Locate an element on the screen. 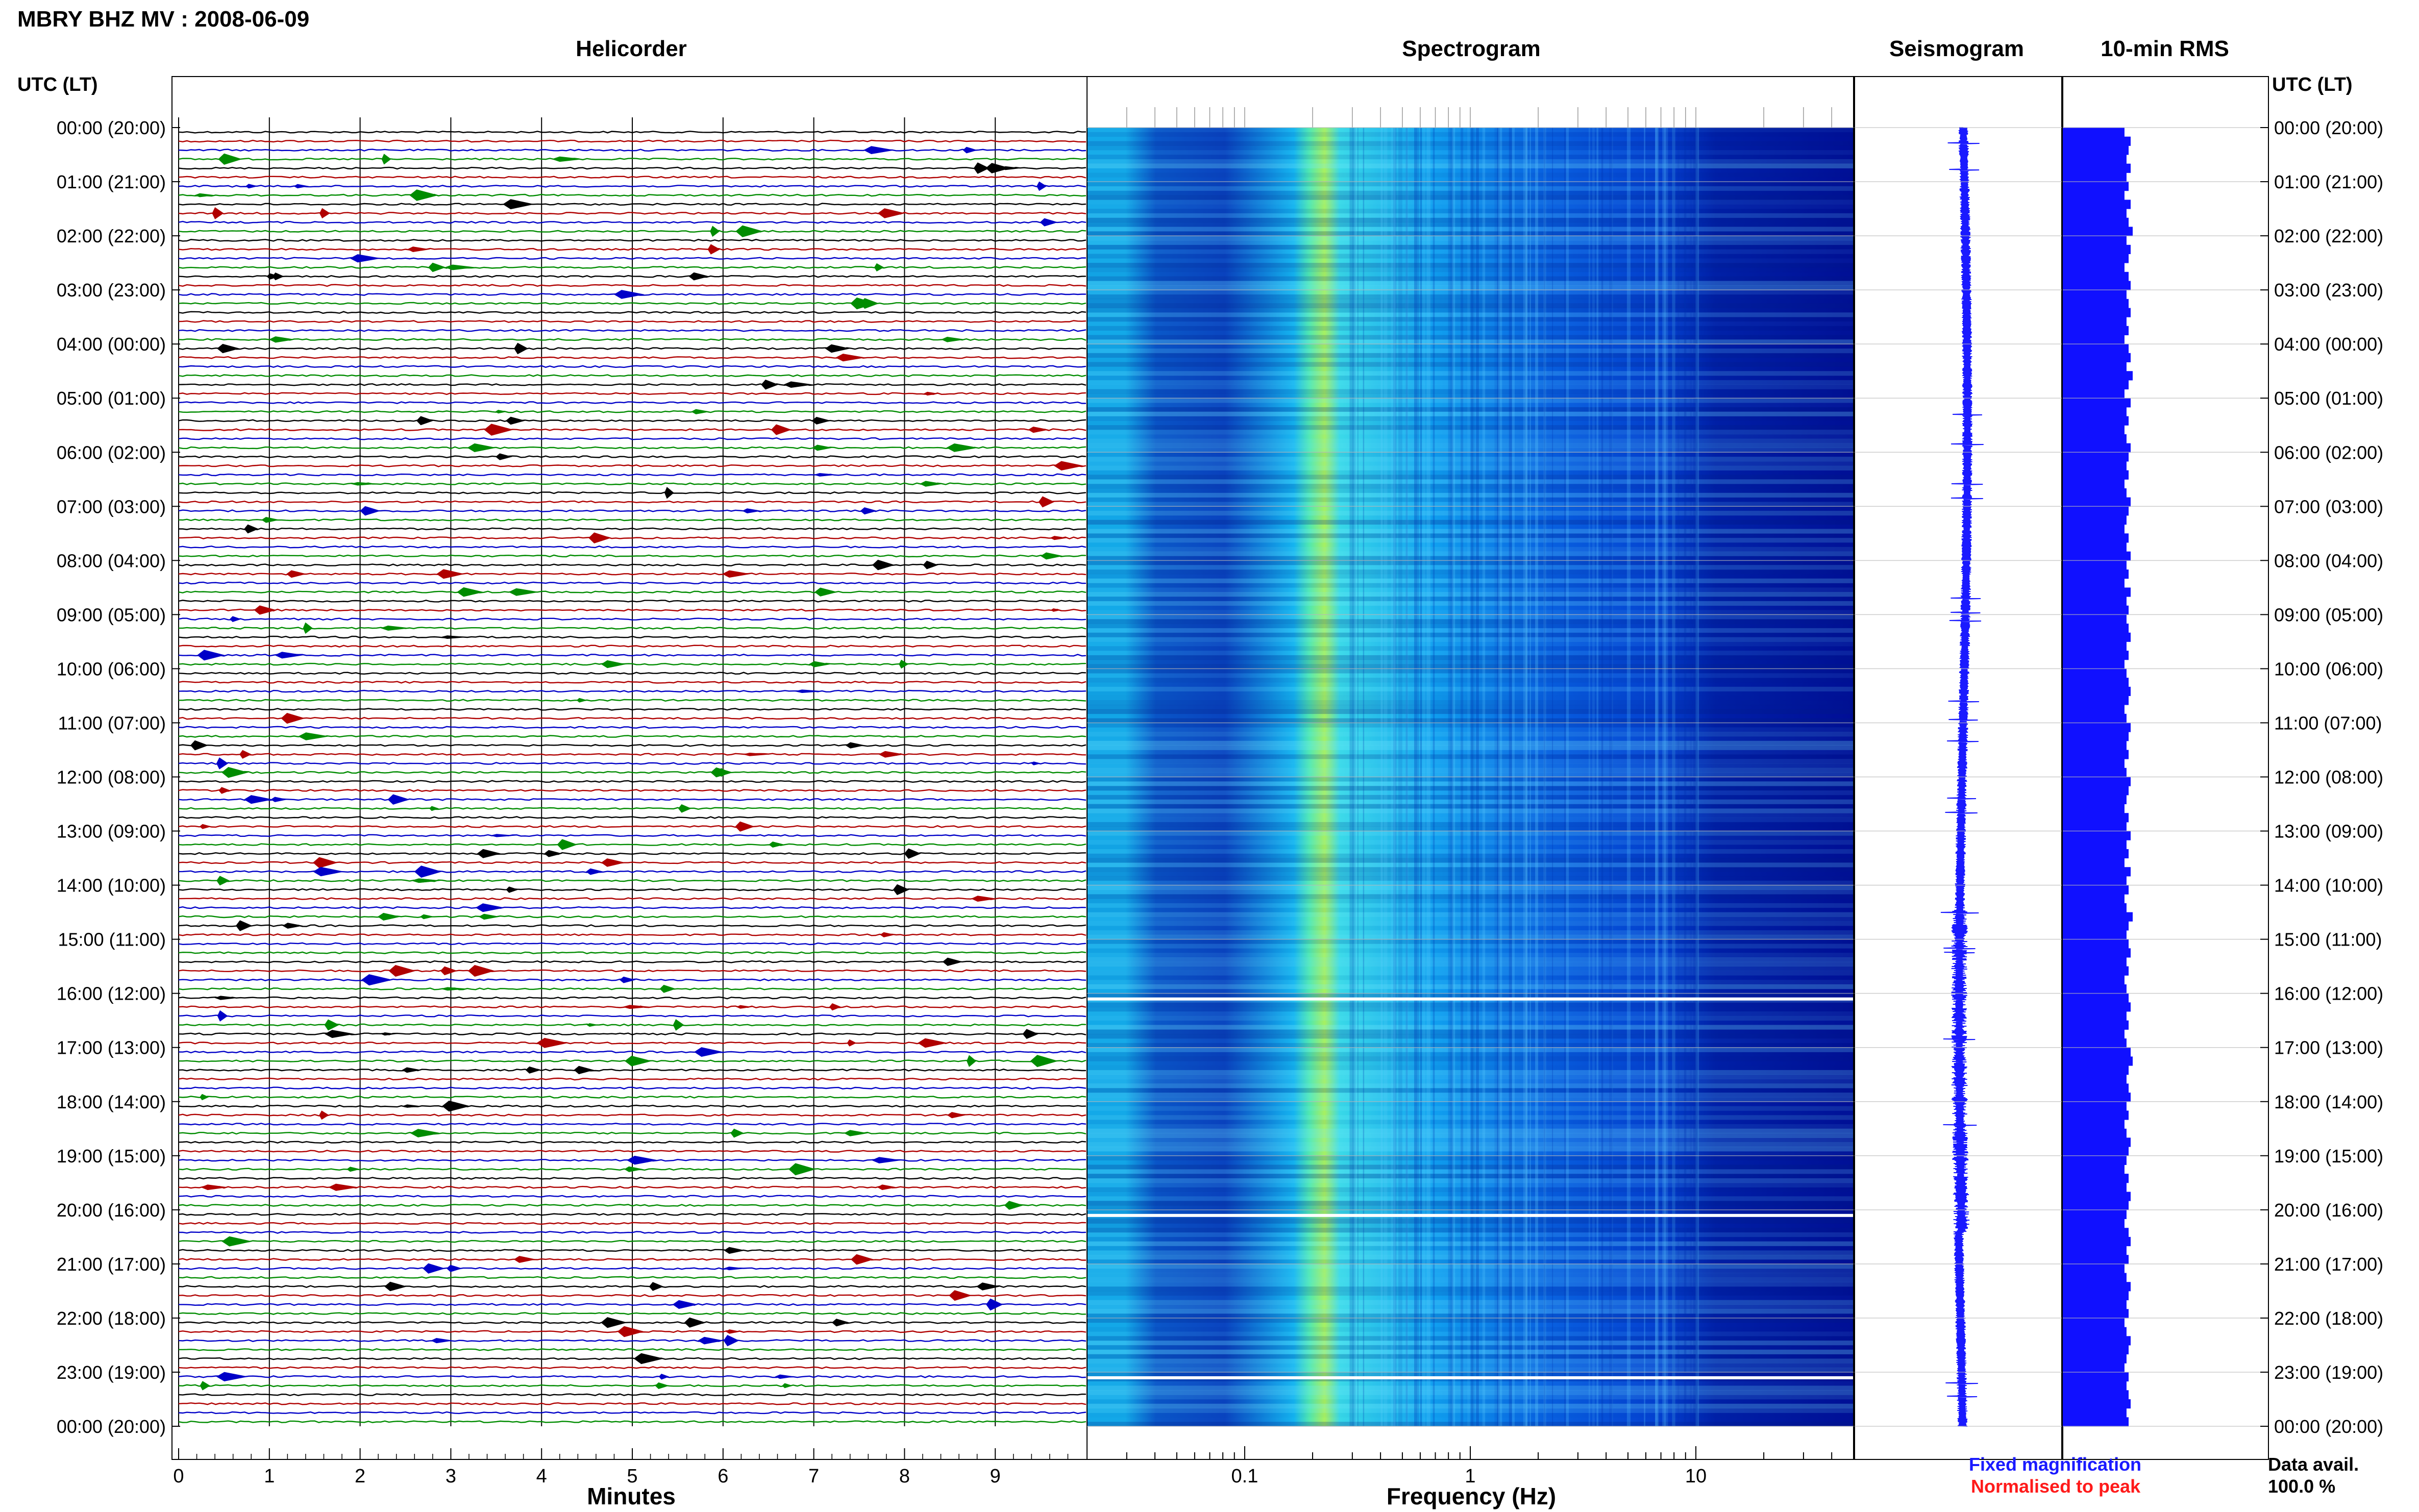 The width and height of the screenshot is (2419, 1512). minute-tick-label: 9 is located at coordinates (995, 1476).